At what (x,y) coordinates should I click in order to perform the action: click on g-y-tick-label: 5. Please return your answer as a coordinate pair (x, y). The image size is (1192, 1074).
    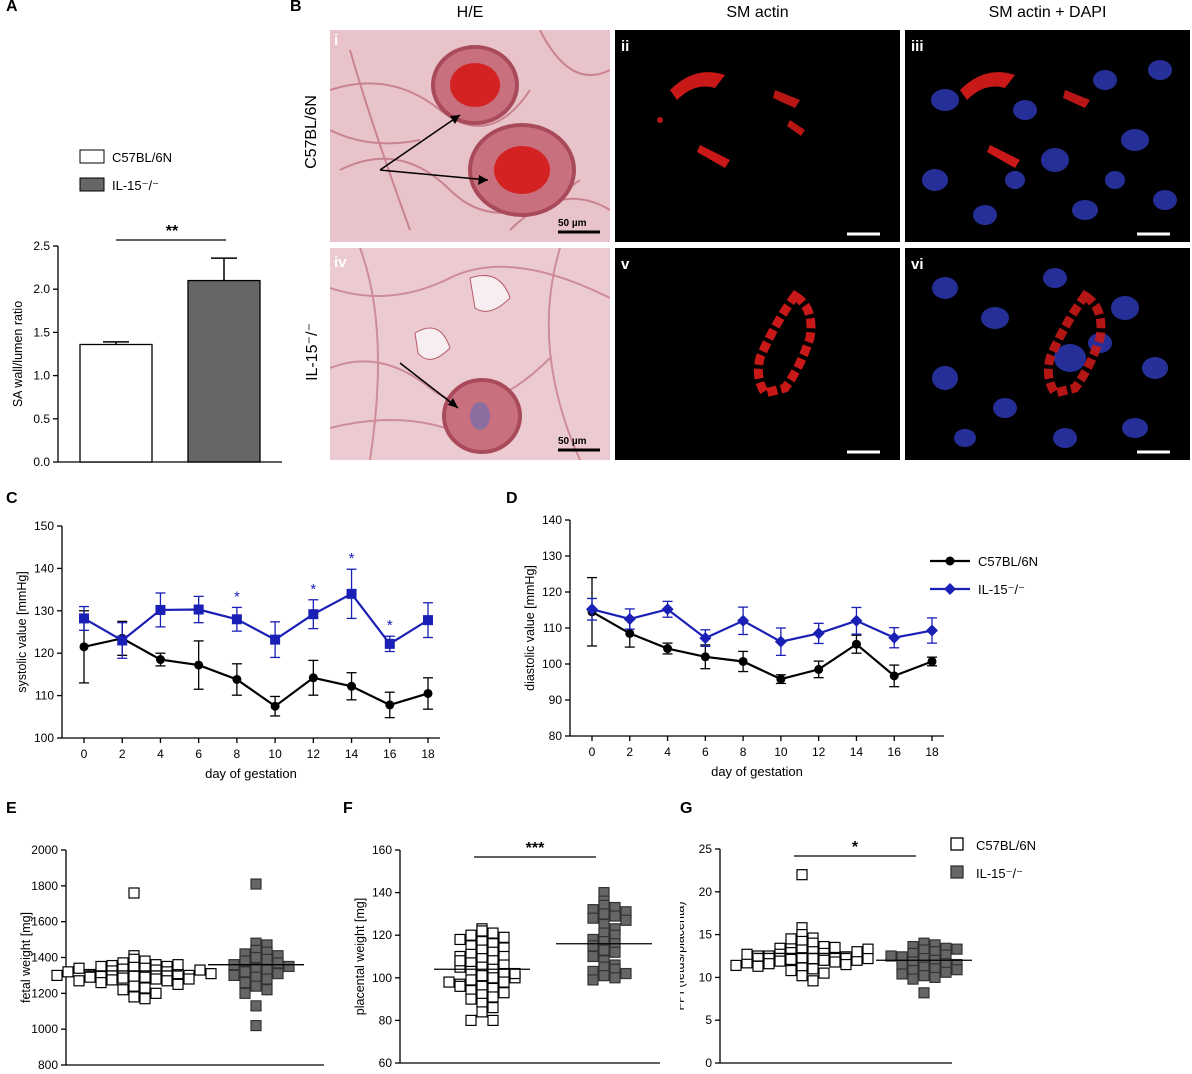
    Looking at the image, I should click on (708, 1020).